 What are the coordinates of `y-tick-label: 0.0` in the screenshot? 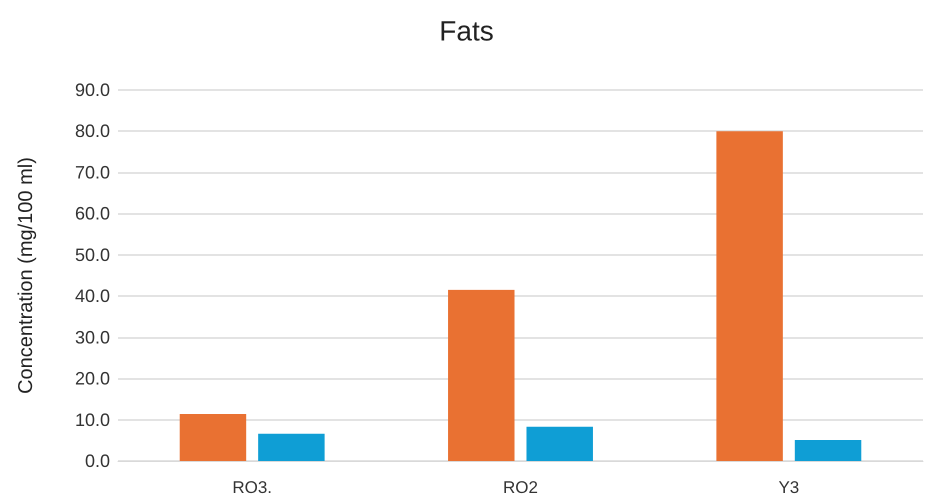 It's located at (97, 461).